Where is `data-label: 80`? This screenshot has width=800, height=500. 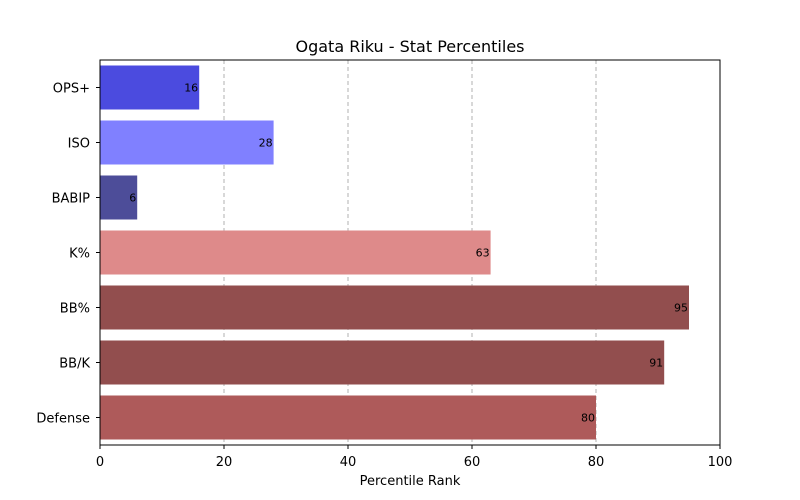 data-label: 80 is located at coordinates (588, 418).